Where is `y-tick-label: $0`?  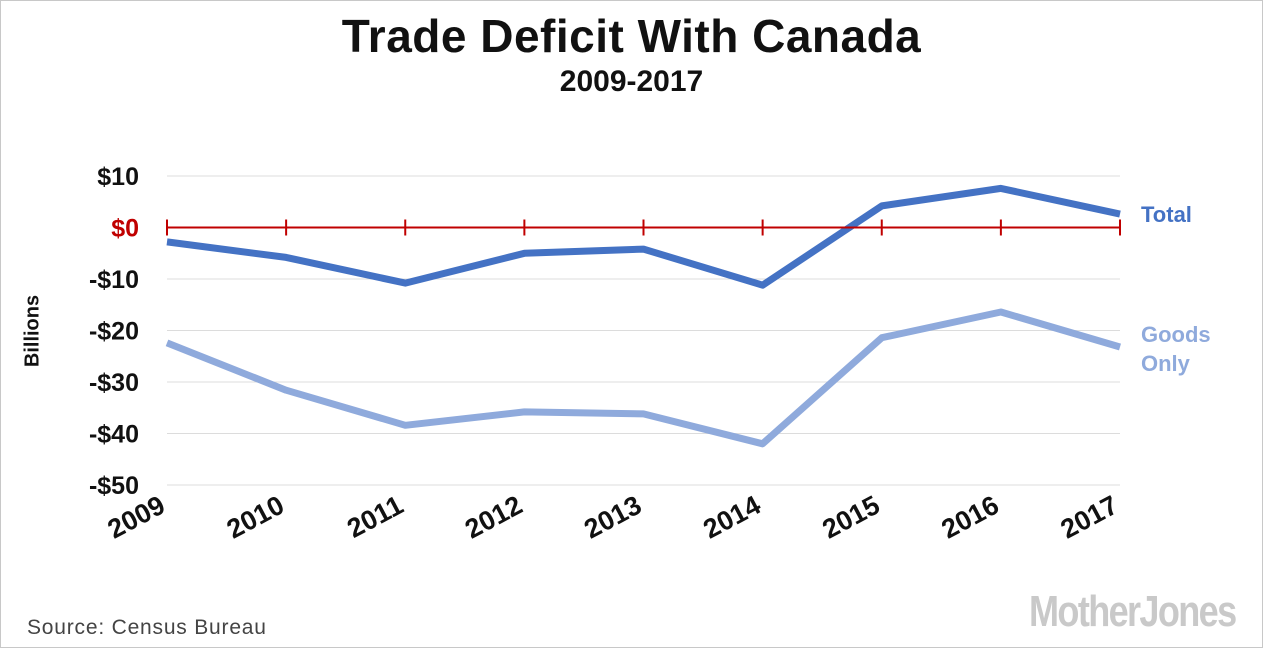 y-tick-label: $0 is located at coordinates (125, 229).